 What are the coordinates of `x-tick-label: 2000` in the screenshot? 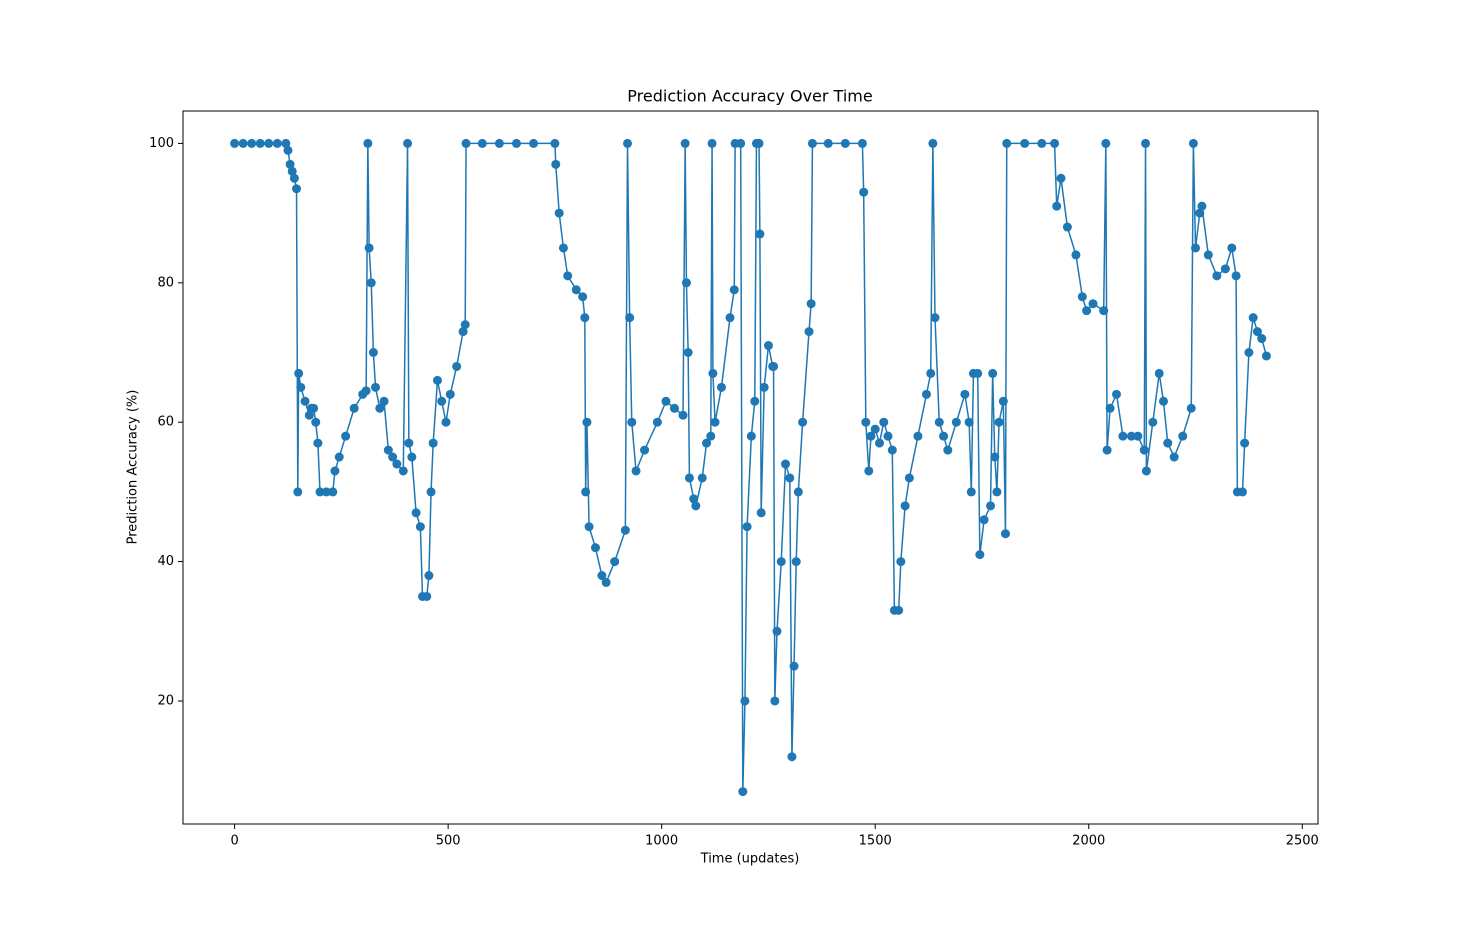 It's located at (1088, 841).